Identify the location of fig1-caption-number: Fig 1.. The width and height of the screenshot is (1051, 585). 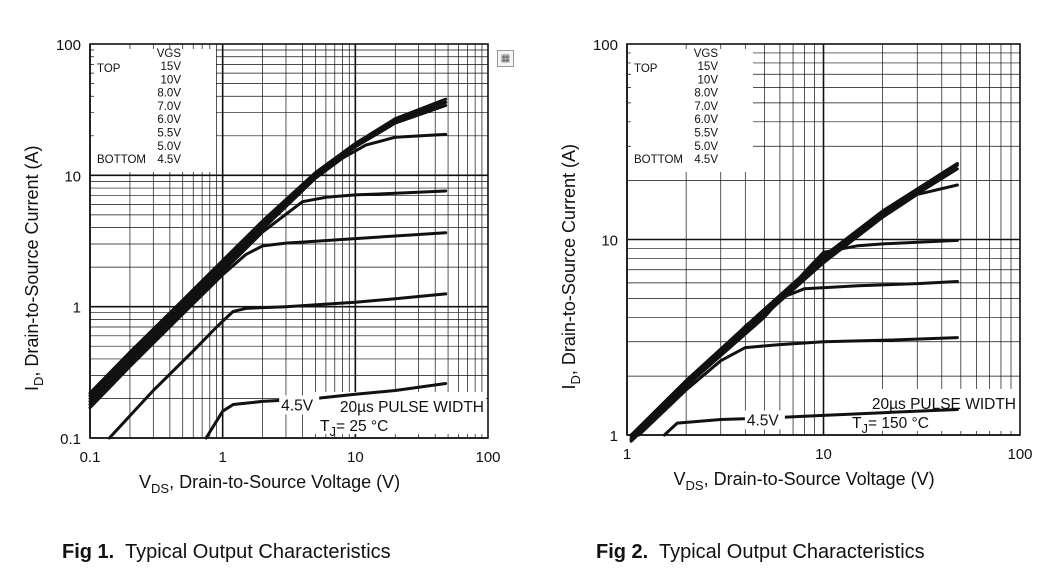
(88, 552).